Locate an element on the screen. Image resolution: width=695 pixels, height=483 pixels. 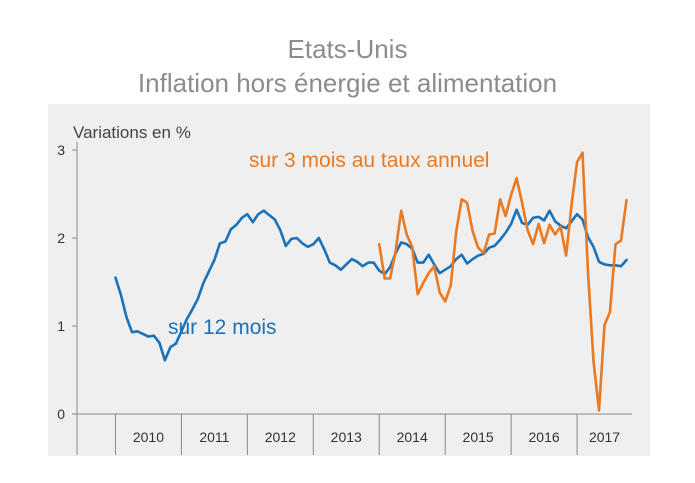
x-tick-label: 2010 is located at coordinates (148, 437).